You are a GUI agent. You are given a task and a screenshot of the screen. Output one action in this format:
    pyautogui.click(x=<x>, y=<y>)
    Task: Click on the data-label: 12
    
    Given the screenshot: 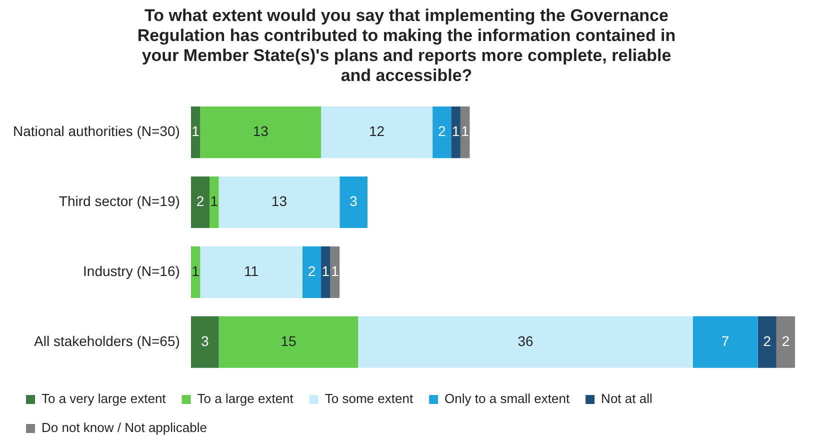 What is the action you would take?
    pyautogui.click(x=377, y=131)
    